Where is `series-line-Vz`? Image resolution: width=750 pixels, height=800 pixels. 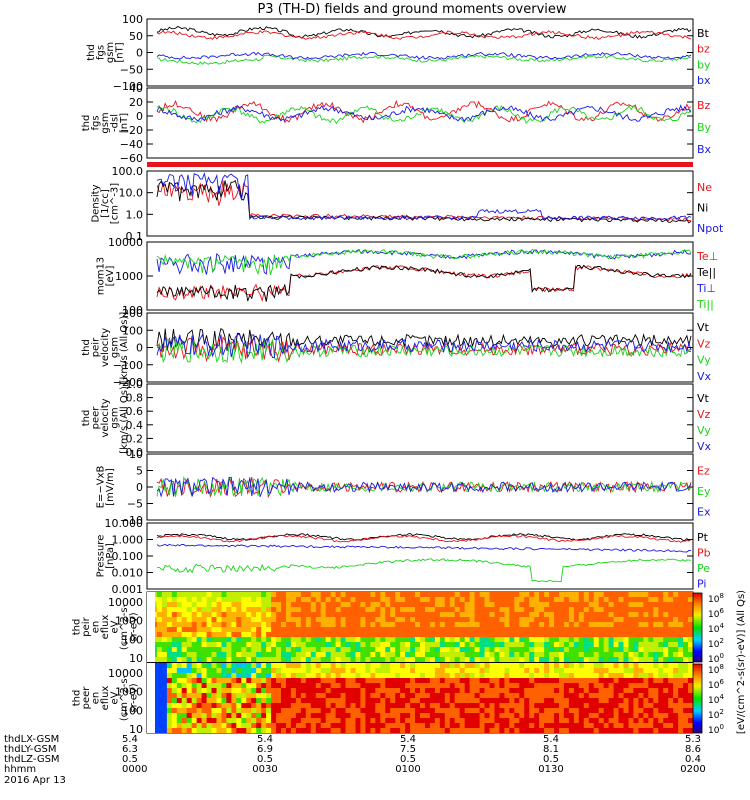
series-line-Vz is located at coordinates (424, 349).